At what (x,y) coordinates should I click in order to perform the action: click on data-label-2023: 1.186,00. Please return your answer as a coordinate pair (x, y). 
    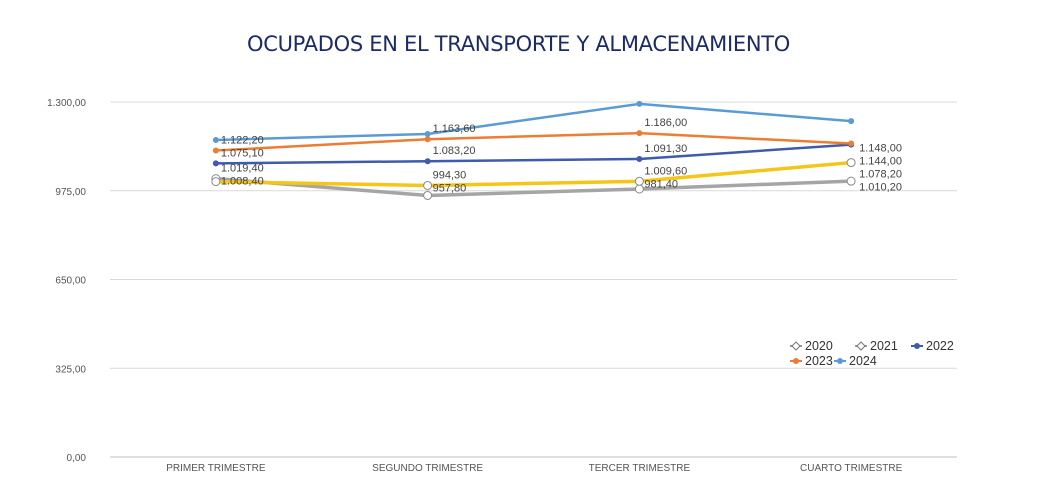
    Looking at the image, I should click on (665, 123).